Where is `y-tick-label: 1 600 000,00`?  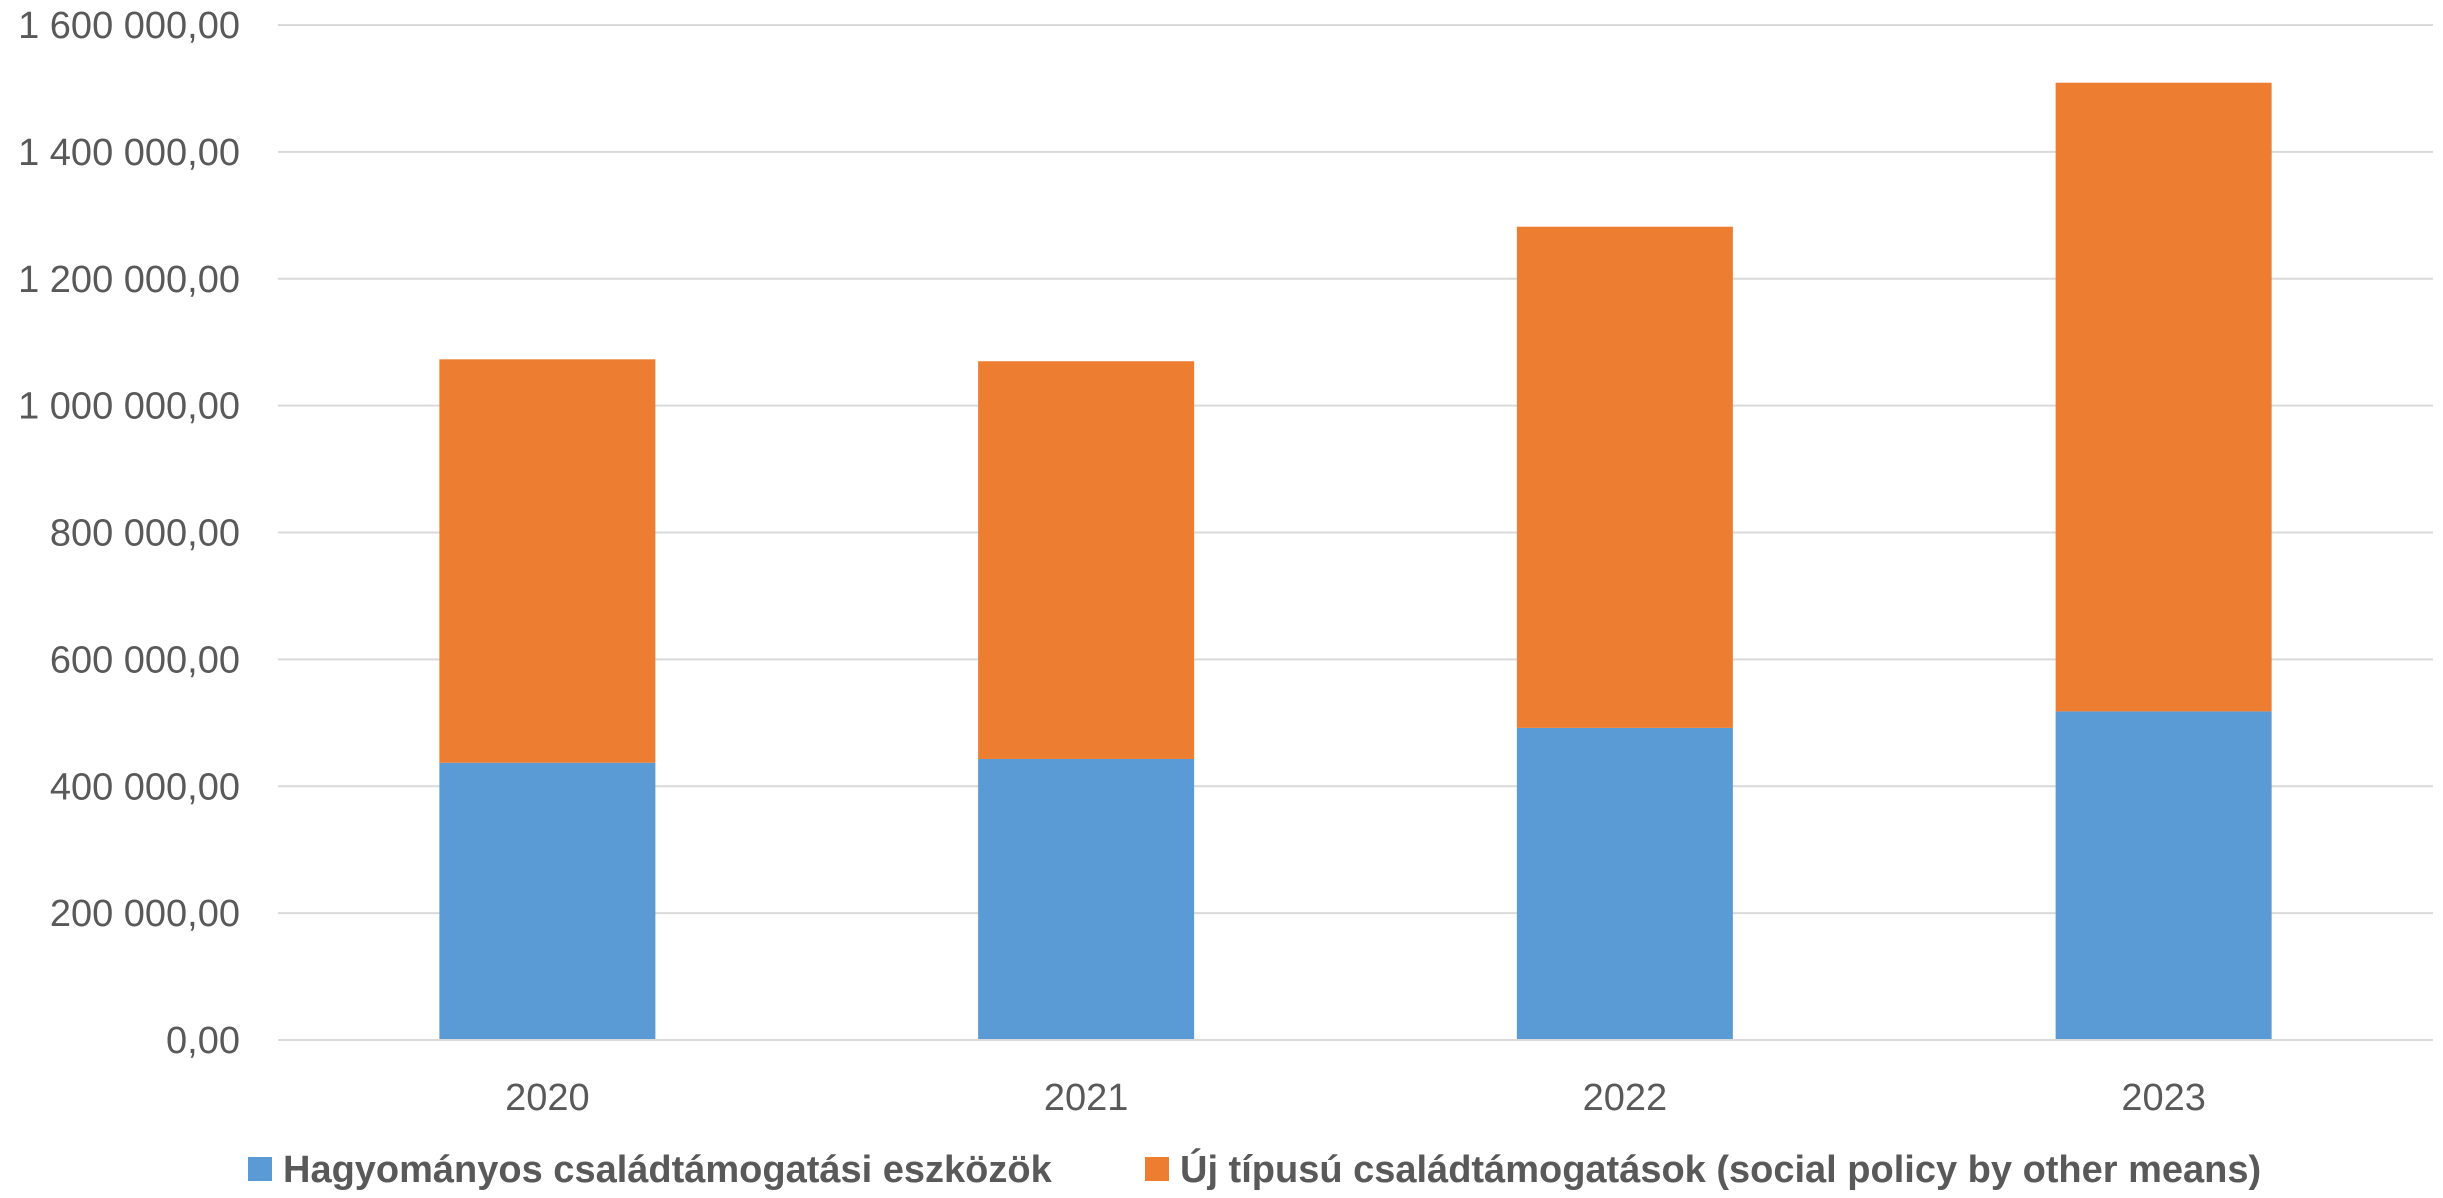
y-tick-label: 1 600 000,00 is located at coordinates (129, 26).